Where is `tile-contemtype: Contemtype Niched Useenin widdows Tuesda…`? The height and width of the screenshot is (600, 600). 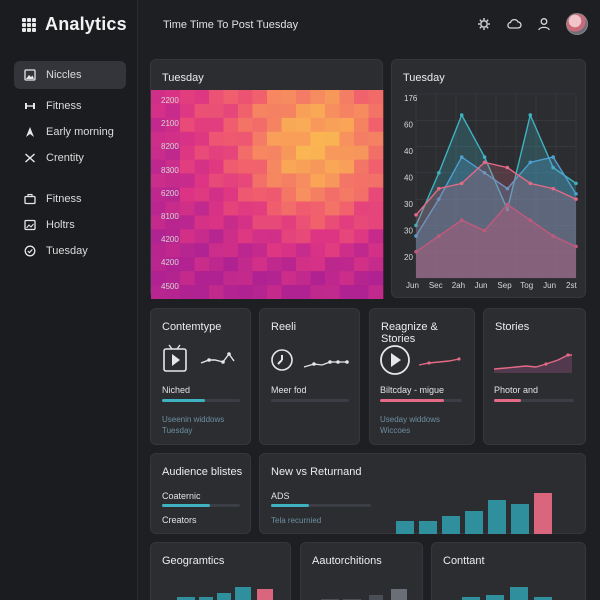 tile-contemtype: Contemtype Niched Useenin widdows Tuesda… is located at coordinates (200, 376).